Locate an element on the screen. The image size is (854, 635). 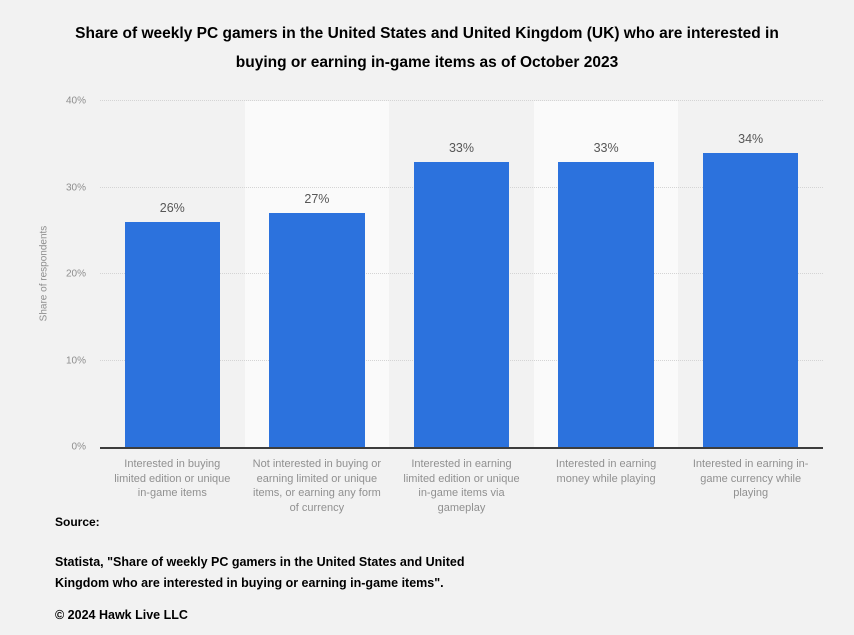
y-tick-label: 20% is located at coordinates (75, 274).